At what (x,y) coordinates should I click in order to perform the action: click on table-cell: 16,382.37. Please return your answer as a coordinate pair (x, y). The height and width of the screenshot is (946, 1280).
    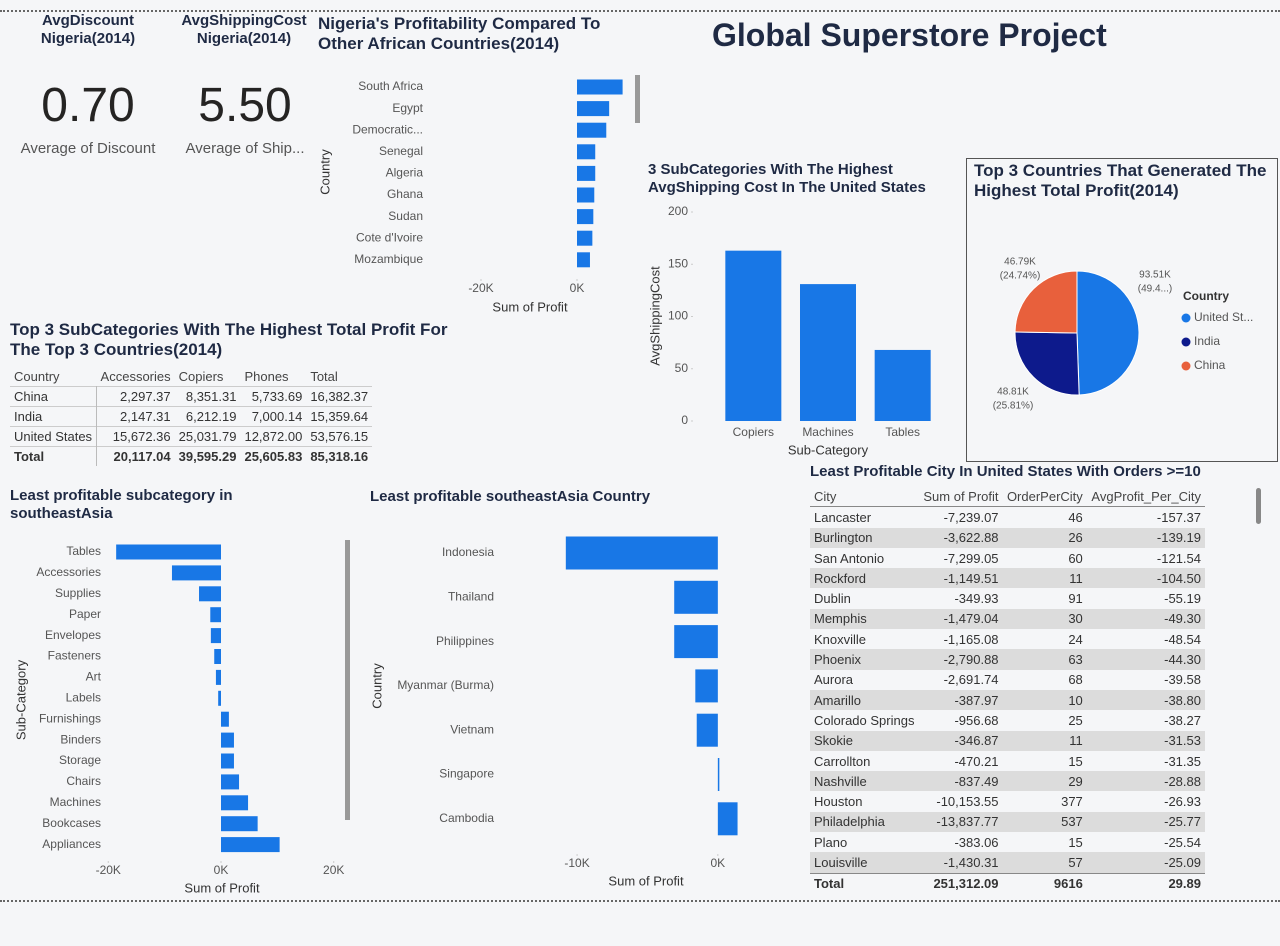
    Looking at the image, I should click on (339, 396).